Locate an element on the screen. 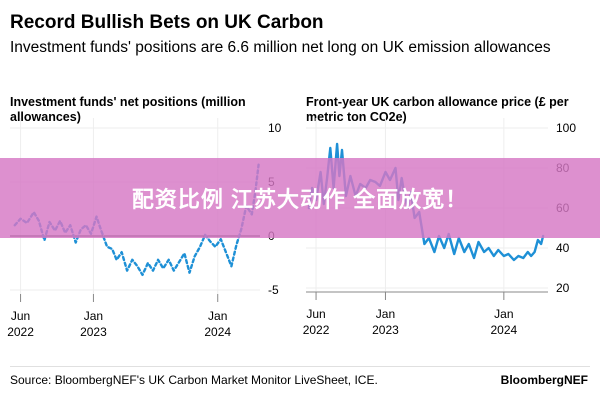  y-tick-label: 20 is located at coordinates (563, 288).